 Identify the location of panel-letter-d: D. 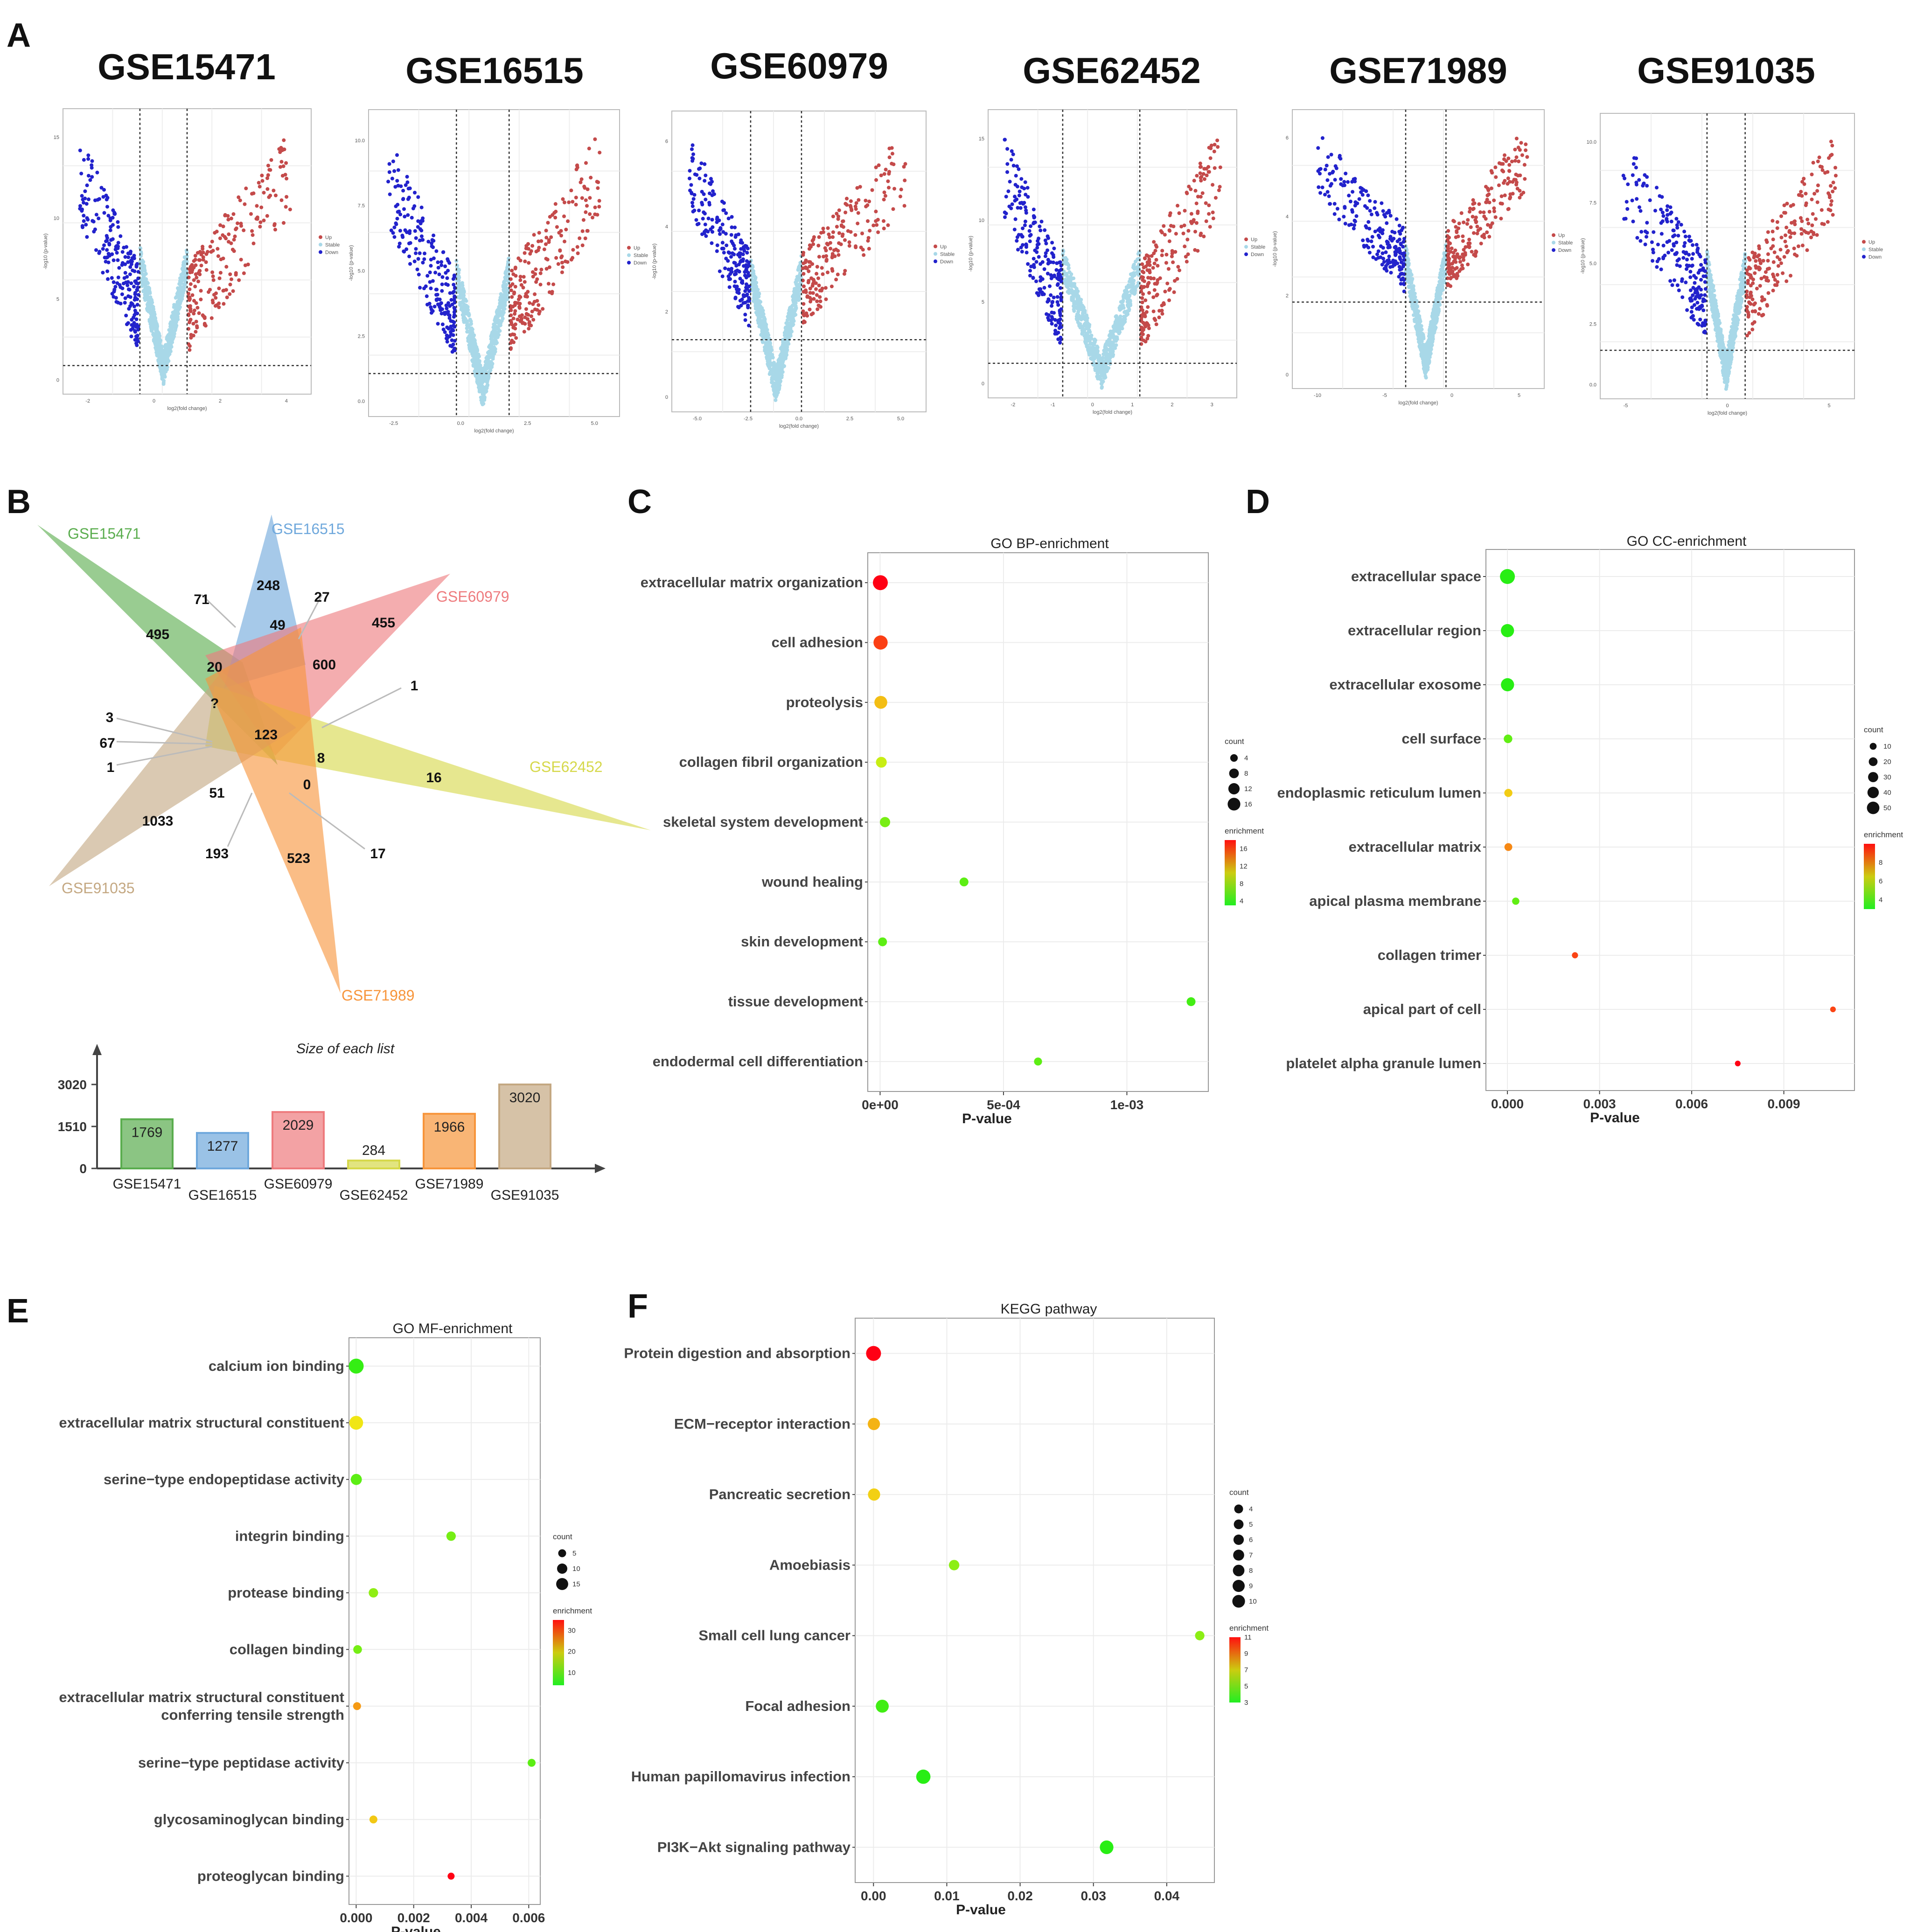
(1258, 502).